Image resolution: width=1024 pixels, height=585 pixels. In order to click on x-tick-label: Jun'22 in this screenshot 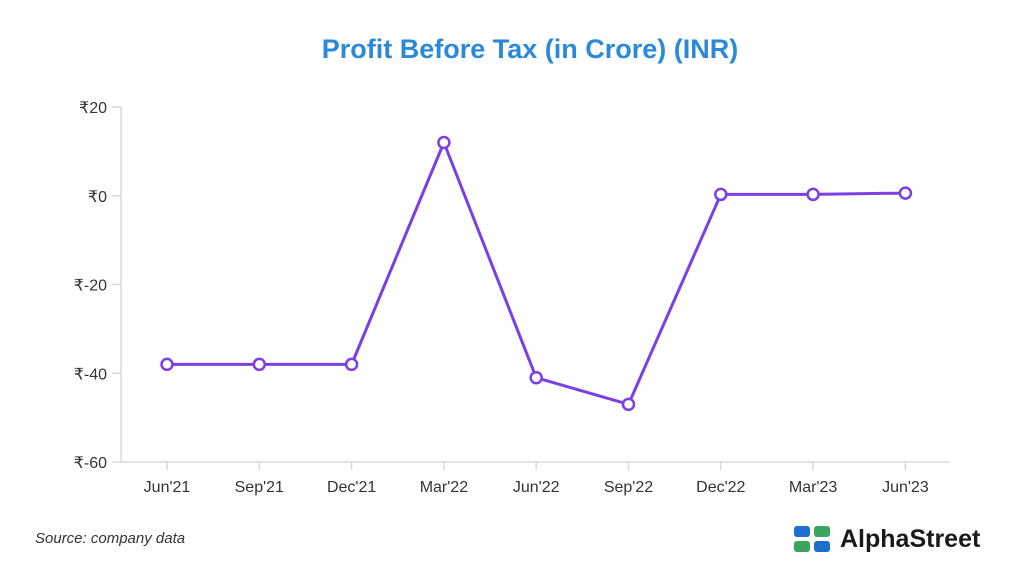, I will do `click(536, 487)`.